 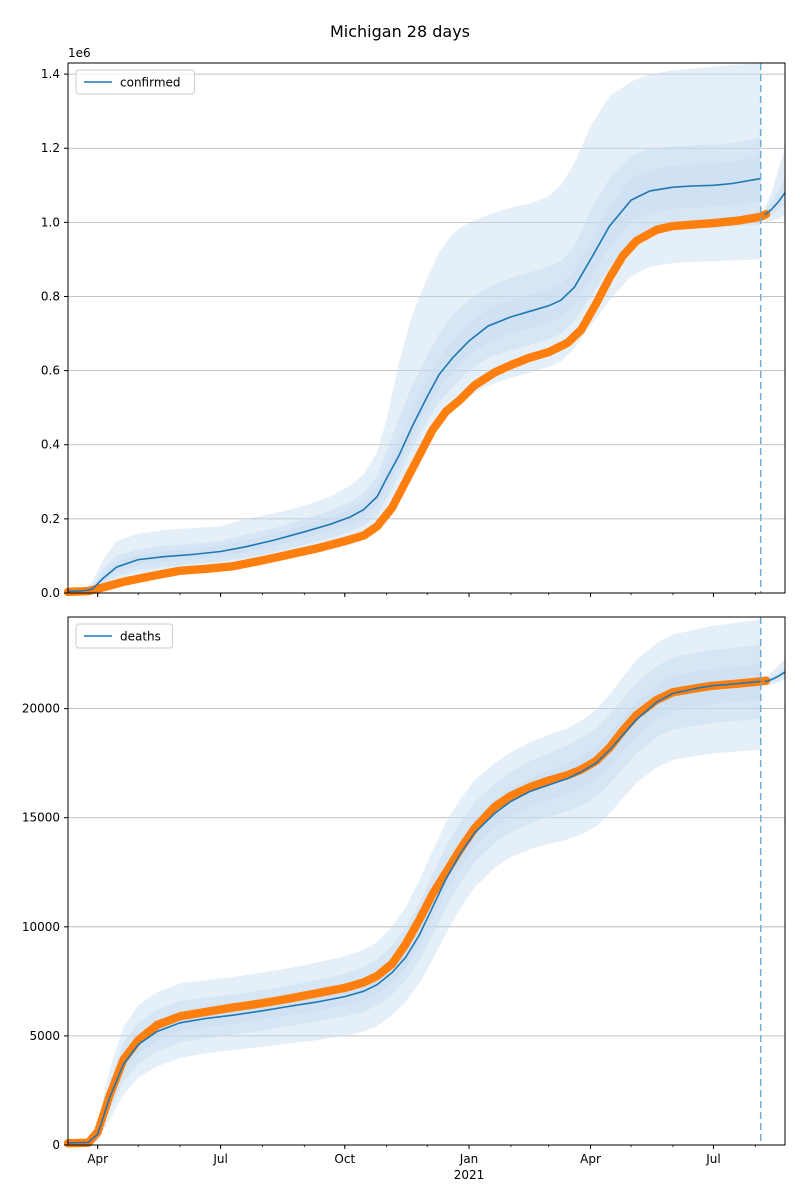 I want to click on y-tick-label: 0.8, so click(x=50, y=296).